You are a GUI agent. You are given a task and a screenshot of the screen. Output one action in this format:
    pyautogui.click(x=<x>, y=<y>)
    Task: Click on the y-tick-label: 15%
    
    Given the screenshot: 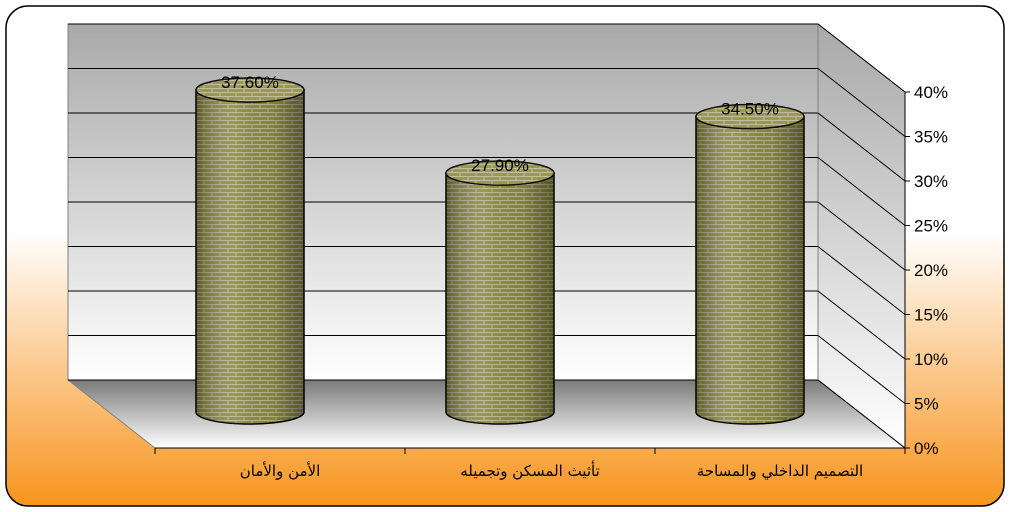 What is the action you would take?
    pyautogui.click(x=931, y=315)
    